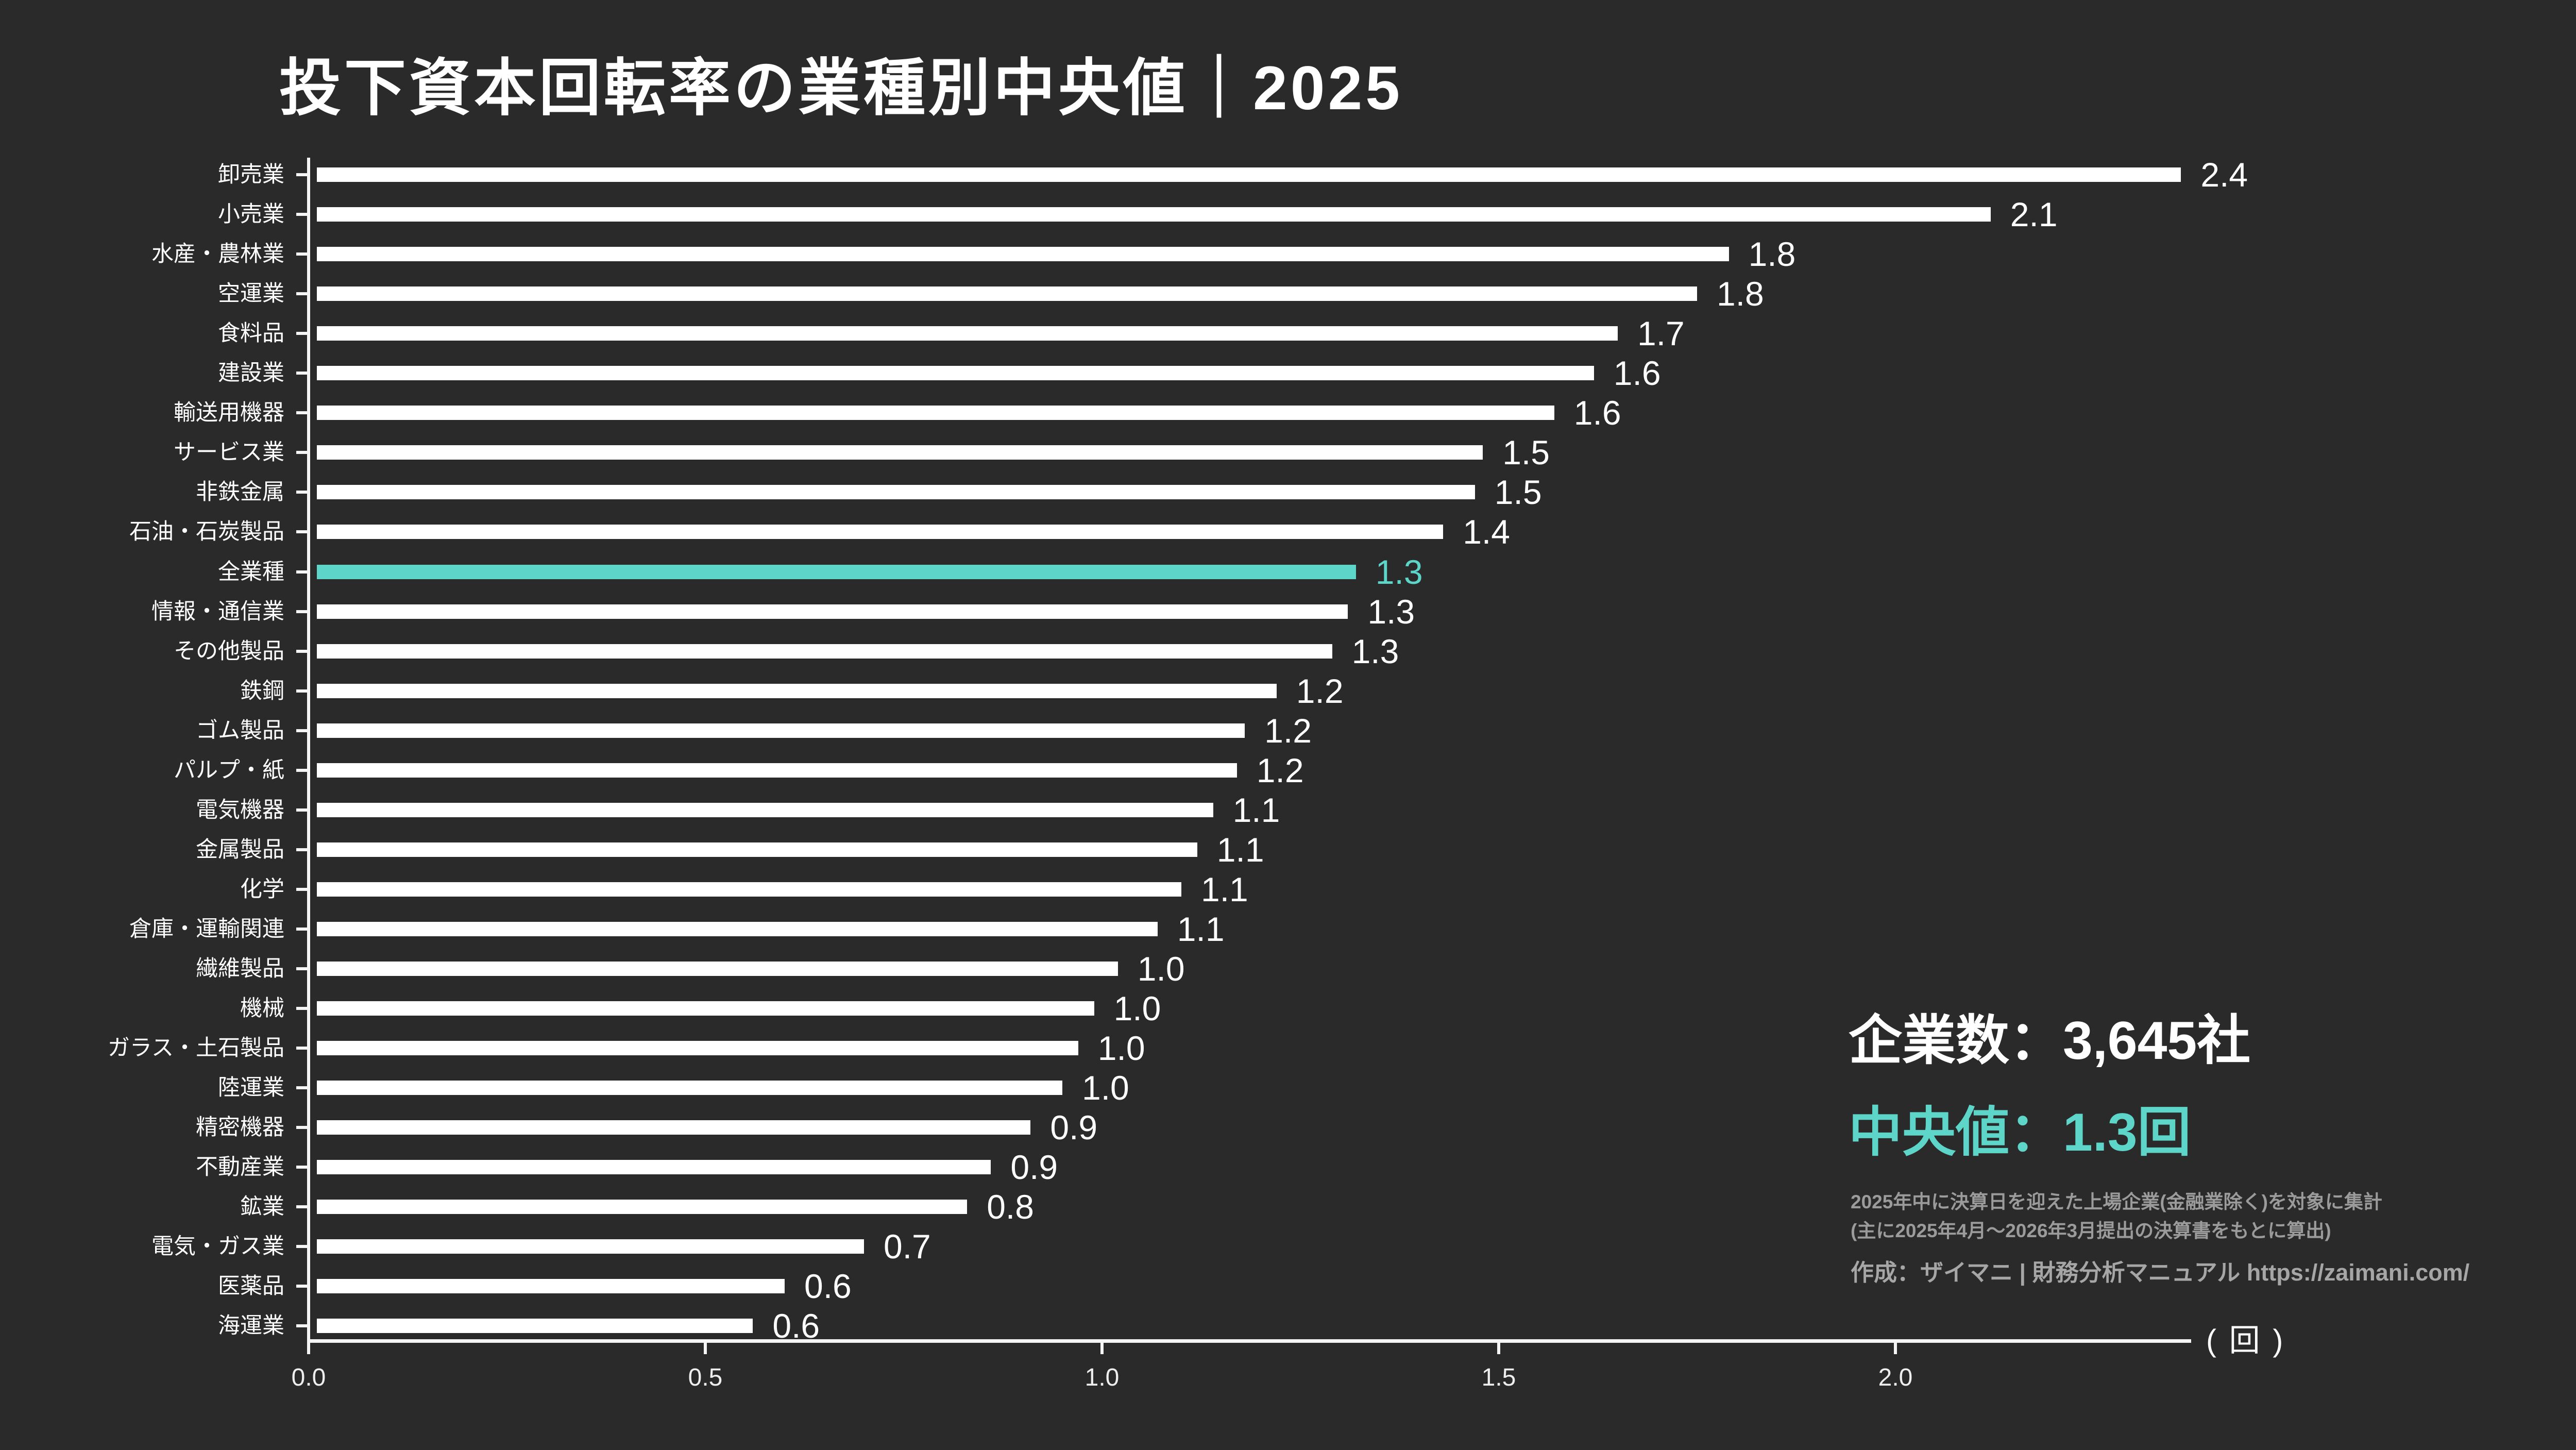  I want to click on category-label: その他製品, so click(229, 651).